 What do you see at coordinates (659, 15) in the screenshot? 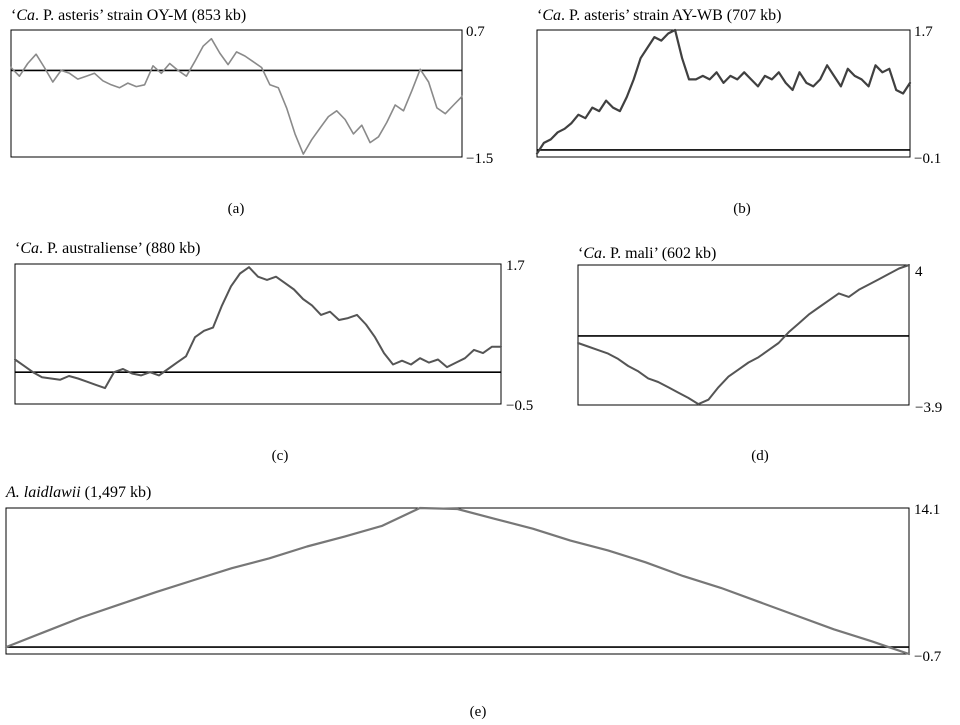
I see `panel-b-title: ‘Ca. P. asteris’ strain AY-WB (707 kb)` at bounding box center [659, 15].